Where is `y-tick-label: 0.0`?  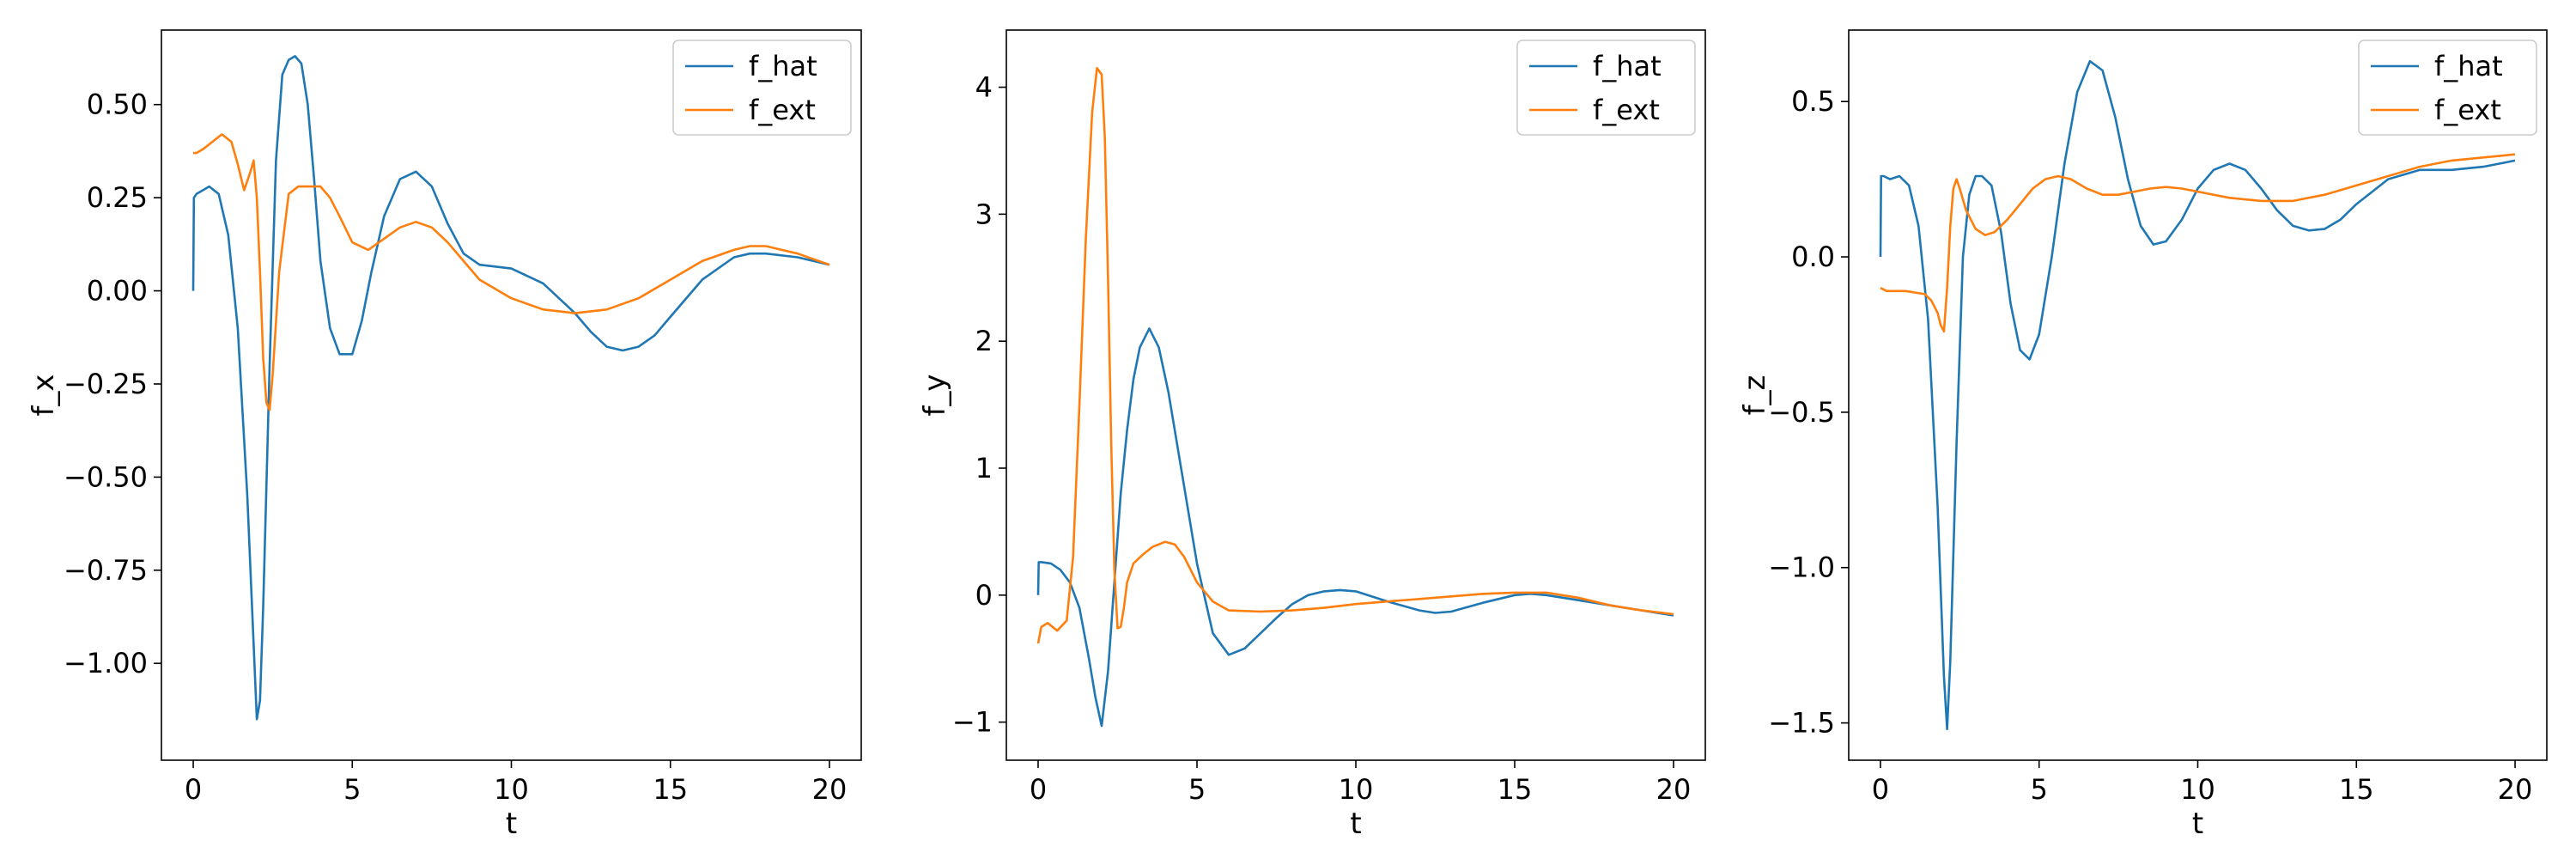
y-tick-label: 0.0 is located at coordinates (1813, 257).